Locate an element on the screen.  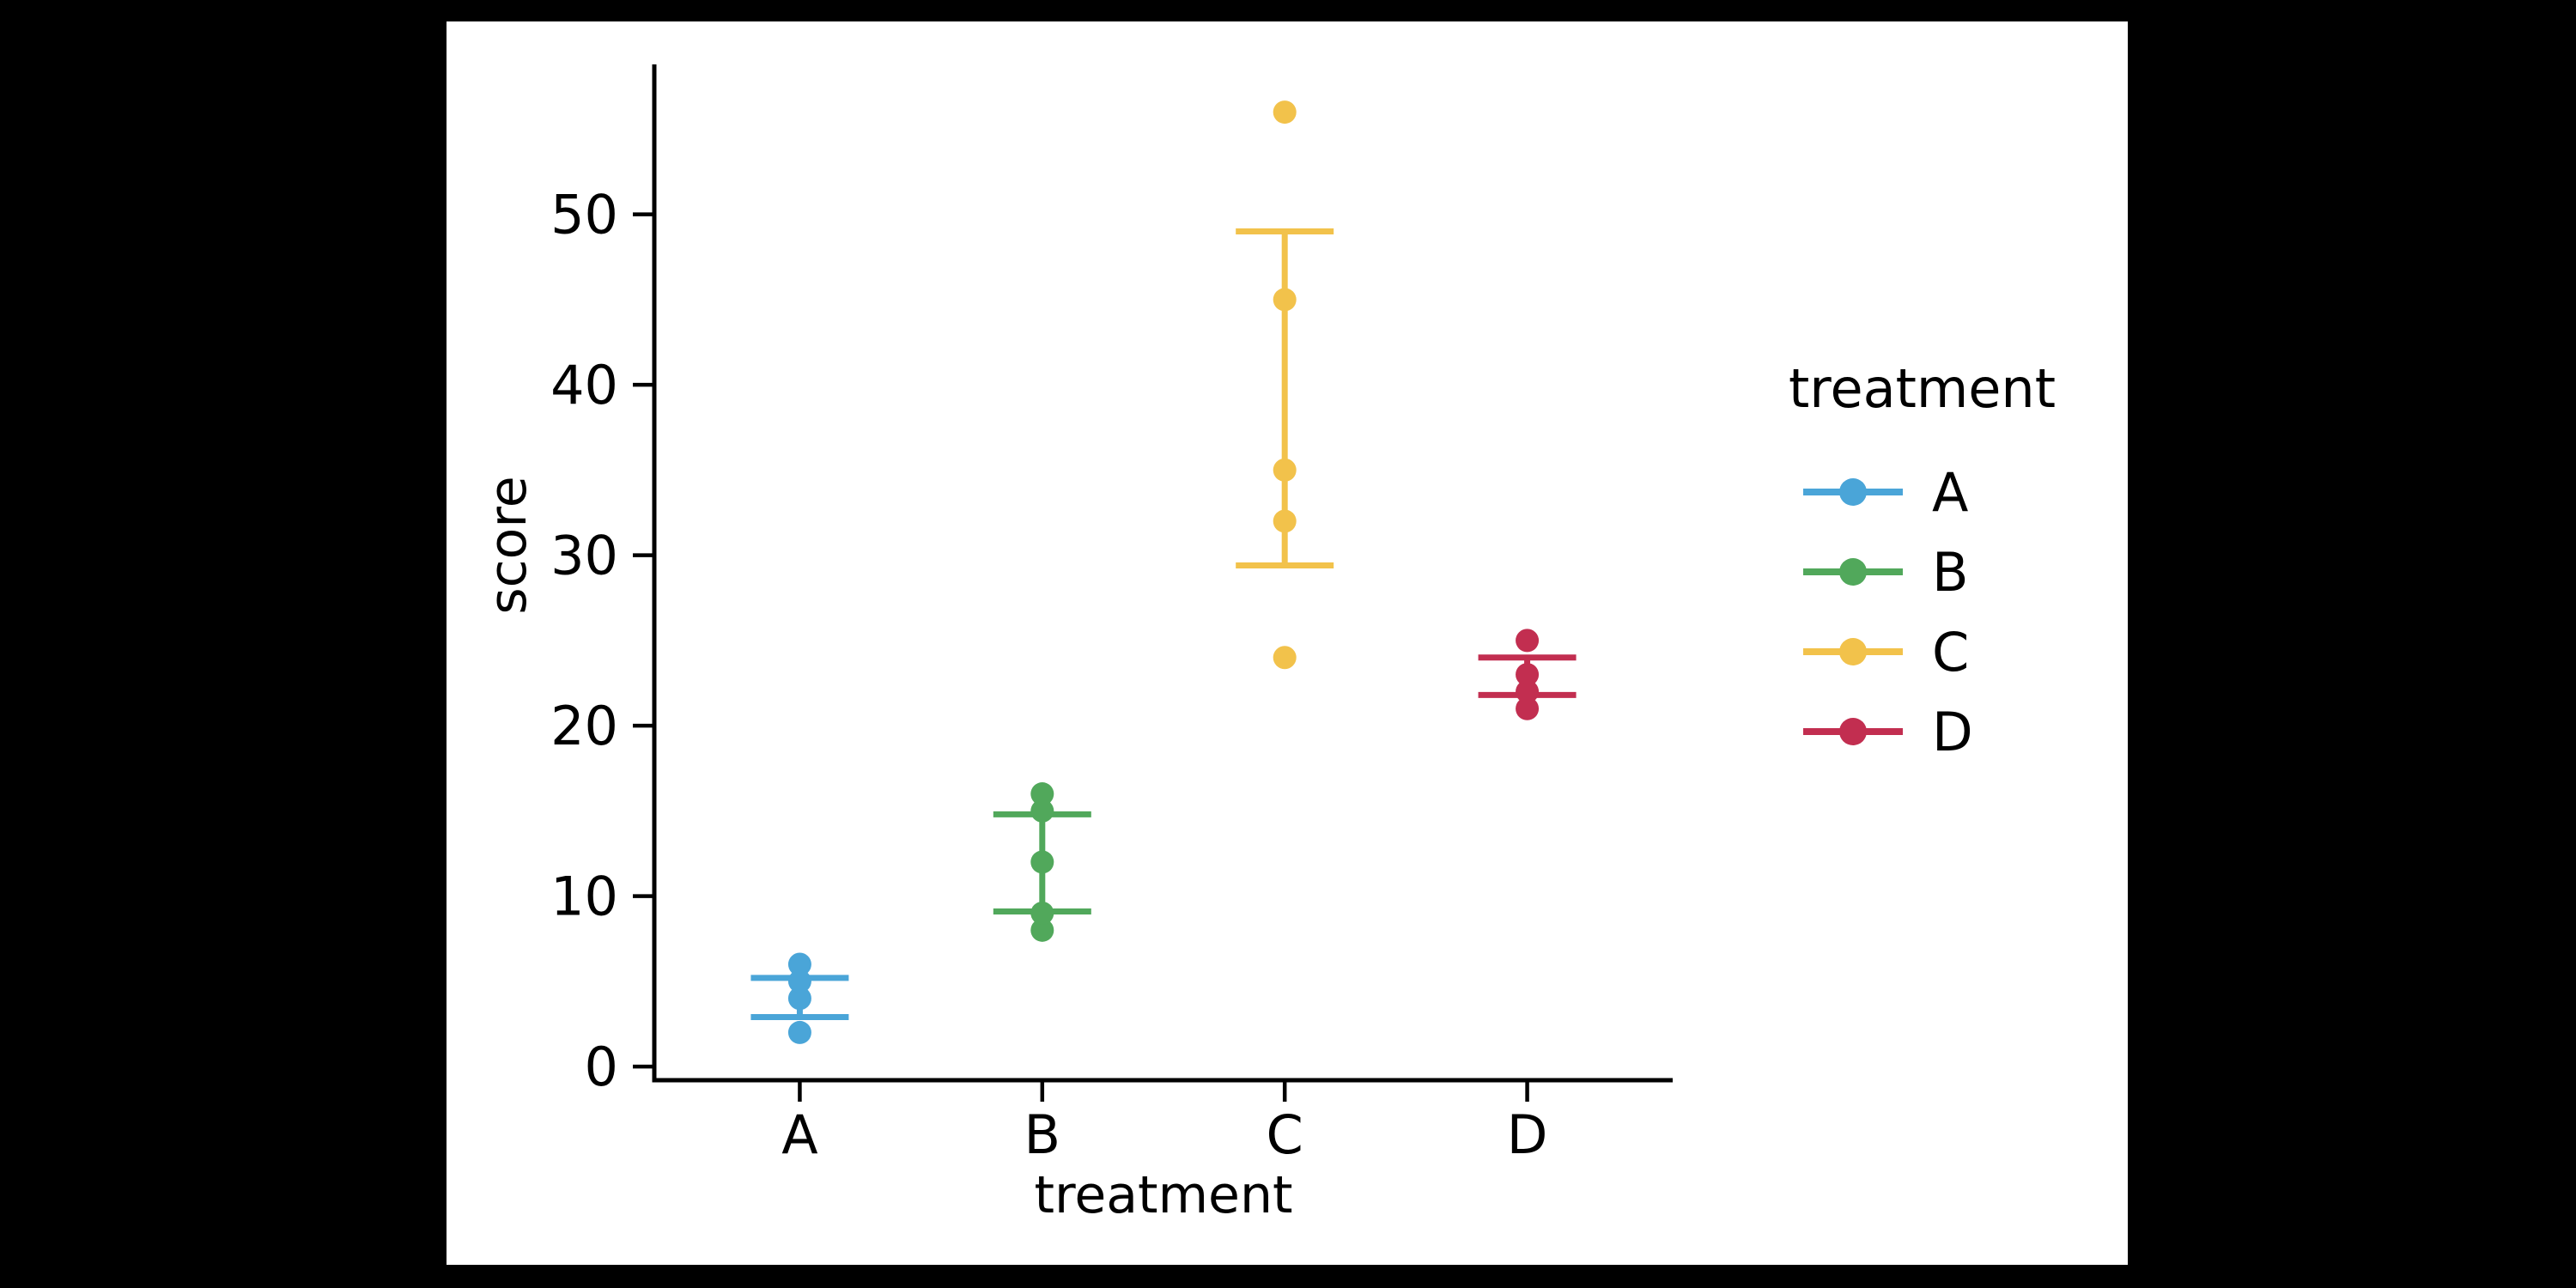
legend-label-C: C is located at coordinates (1951, 652).